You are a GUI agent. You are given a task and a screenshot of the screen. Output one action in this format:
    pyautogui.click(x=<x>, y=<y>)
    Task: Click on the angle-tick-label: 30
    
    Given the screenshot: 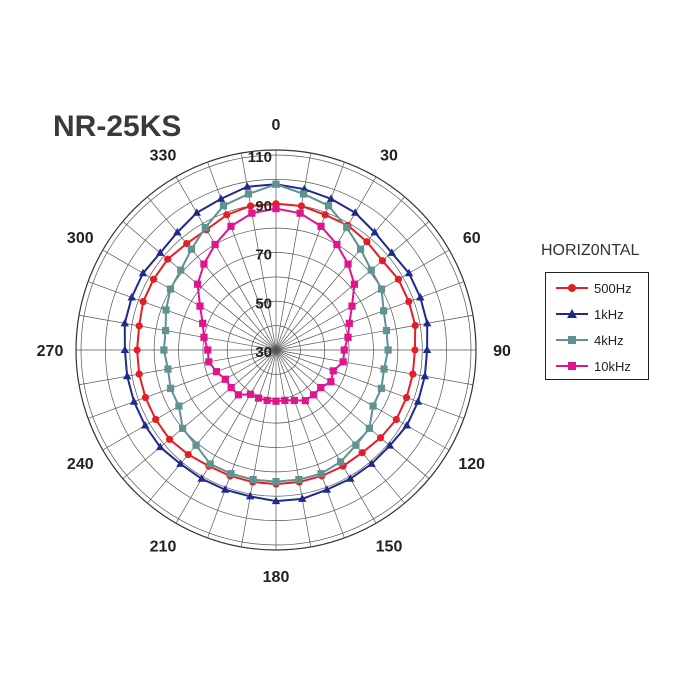 What is the action you would take?
    pyautogui.click(x=389, y=155)
    